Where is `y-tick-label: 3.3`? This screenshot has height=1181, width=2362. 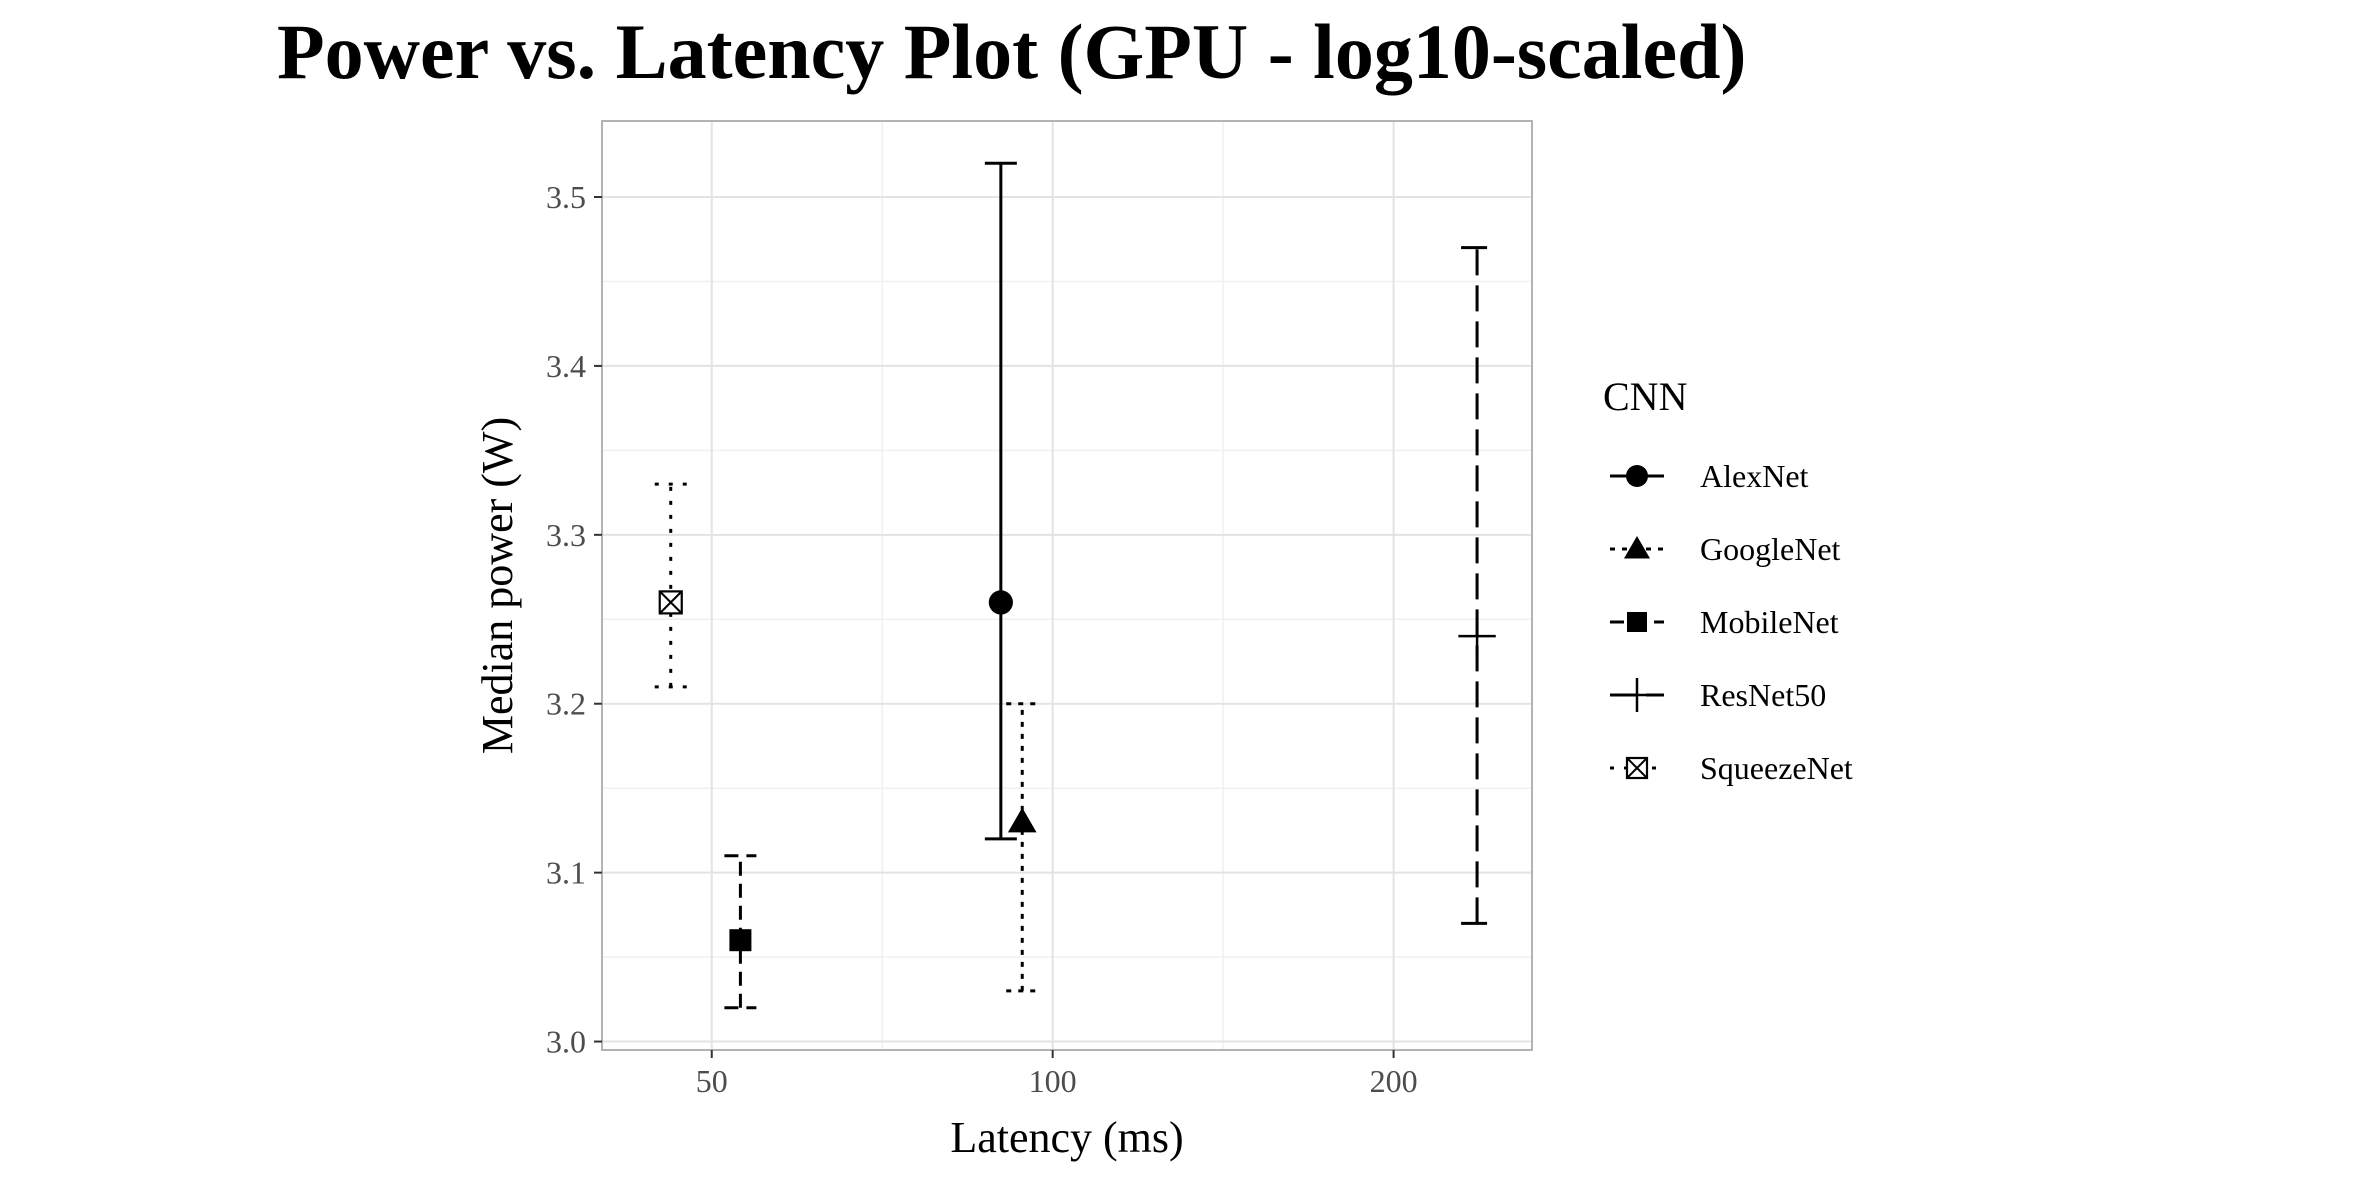 y-tick-label: 3.3 is located at coordinates (566, 535).